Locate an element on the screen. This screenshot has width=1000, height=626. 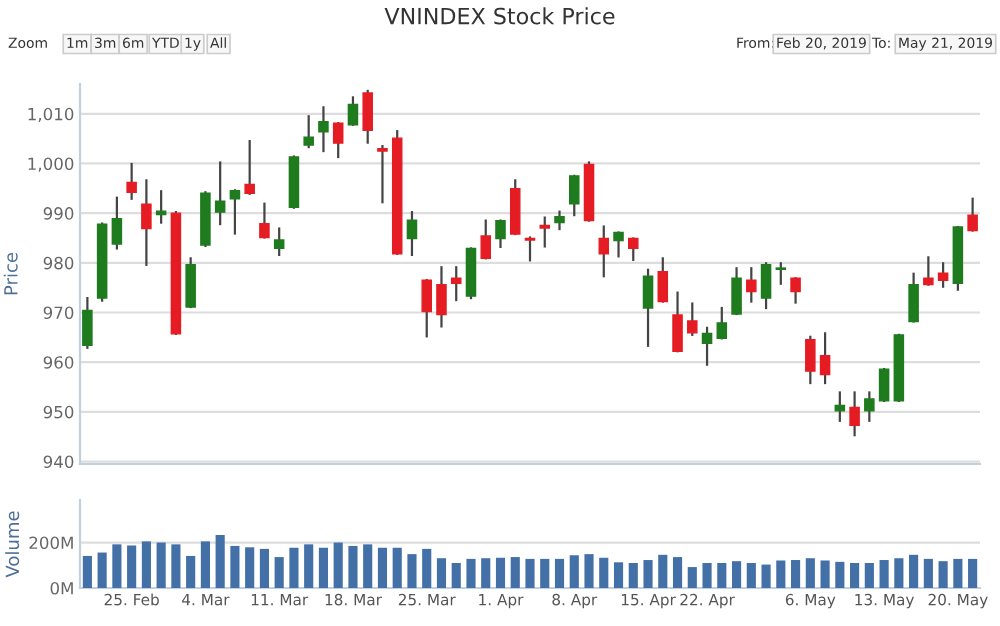
y-tick-label: 200M is located at coordinates (51, 543).